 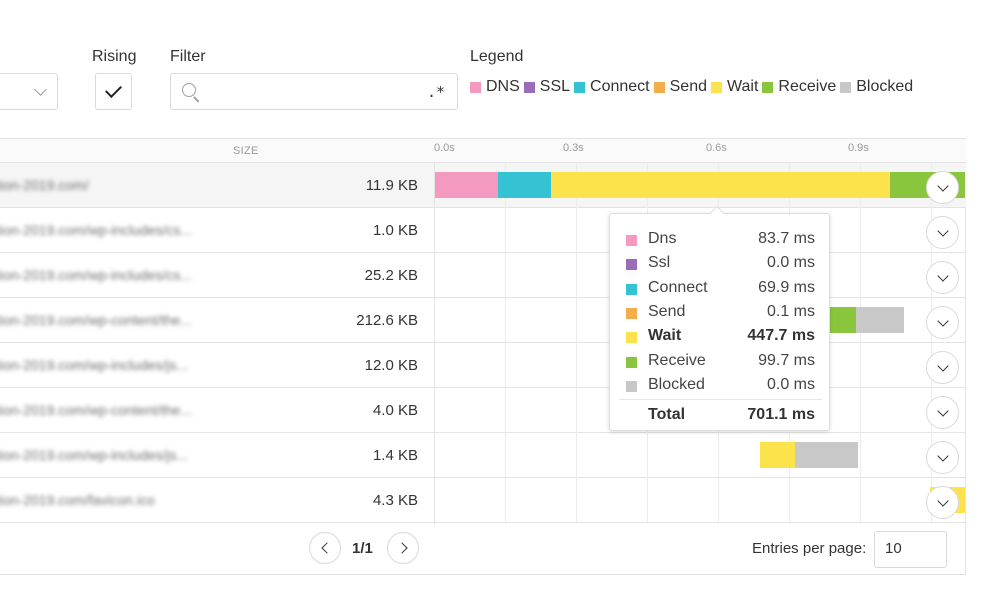 What do you see at coordinates (720, 386) in the screenshot?
I see `tooltip-row-blocked: Blocked 0.0 ms` at bounding box center [720, 386].